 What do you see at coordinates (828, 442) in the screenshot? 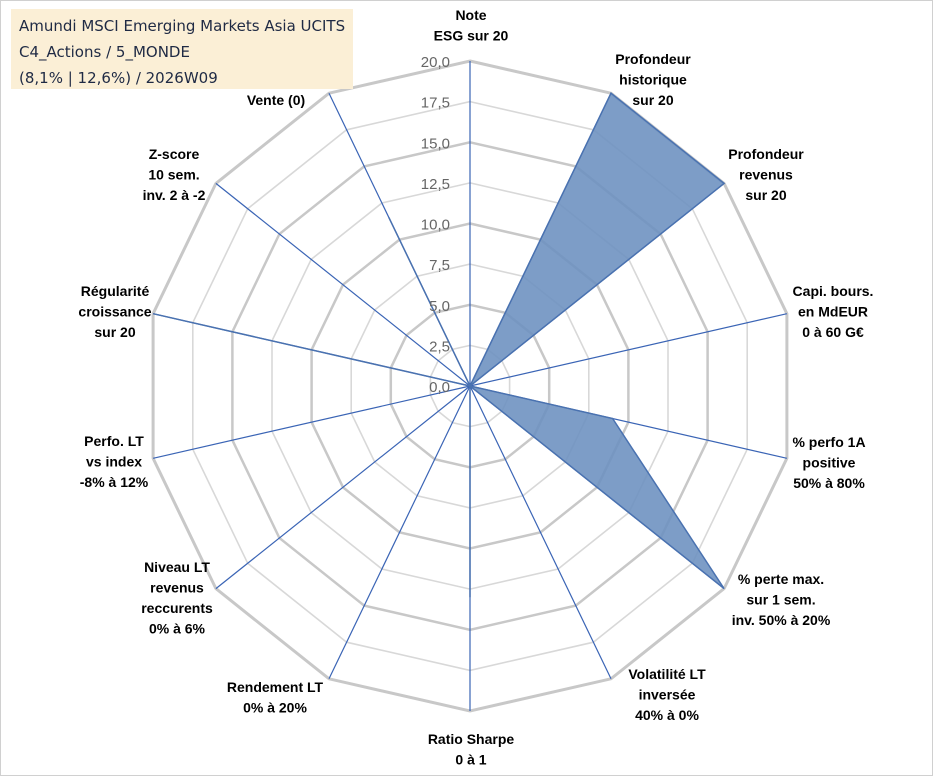
I see `axis-label: % perfo 1A` at bounding box center [828, 442].